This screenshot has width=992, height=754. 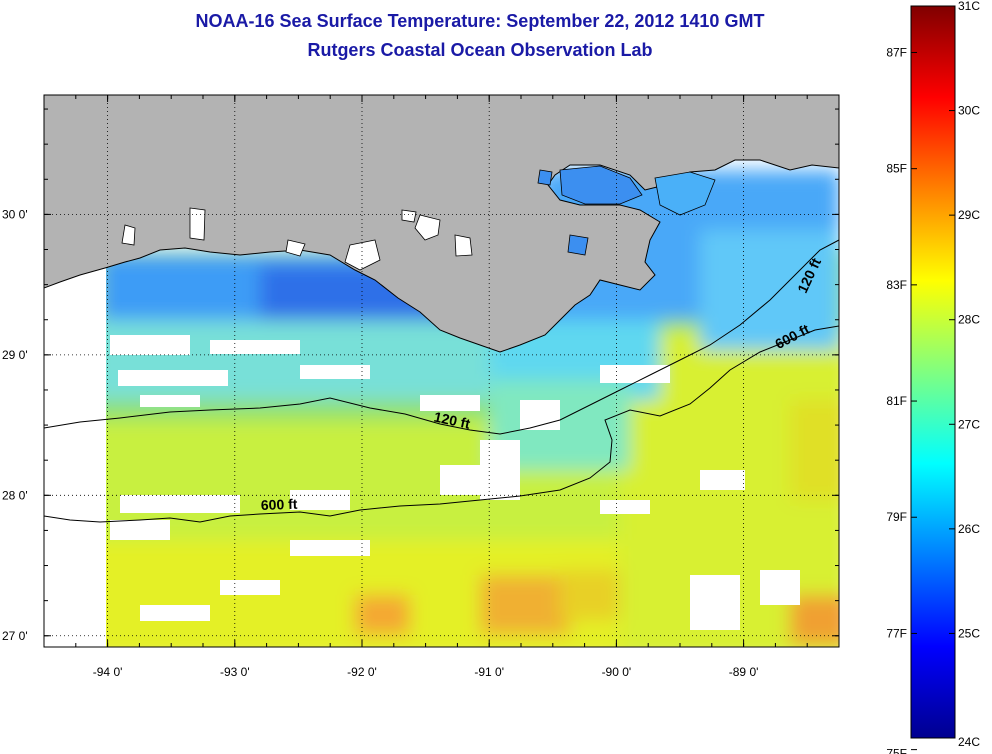 What do you see at coordinates (896, 401) in the screenshot?
I see `fahrenheit-tick-label: 81F` at bounding box center [896, 401].